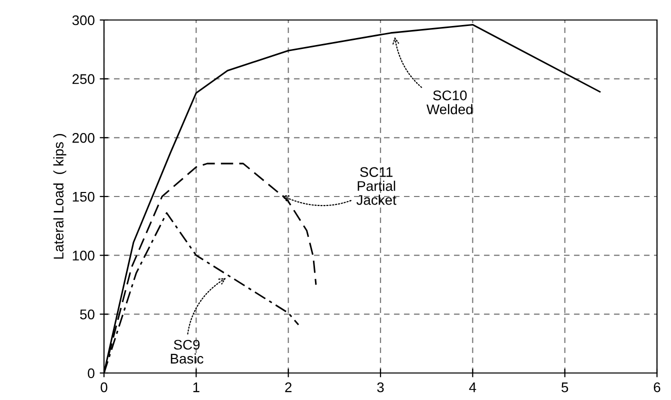 The image size is (671, 400). Describe the element at coordinates (657, 387) in the screenshot. I see `x-tick-label: 6` at that location.